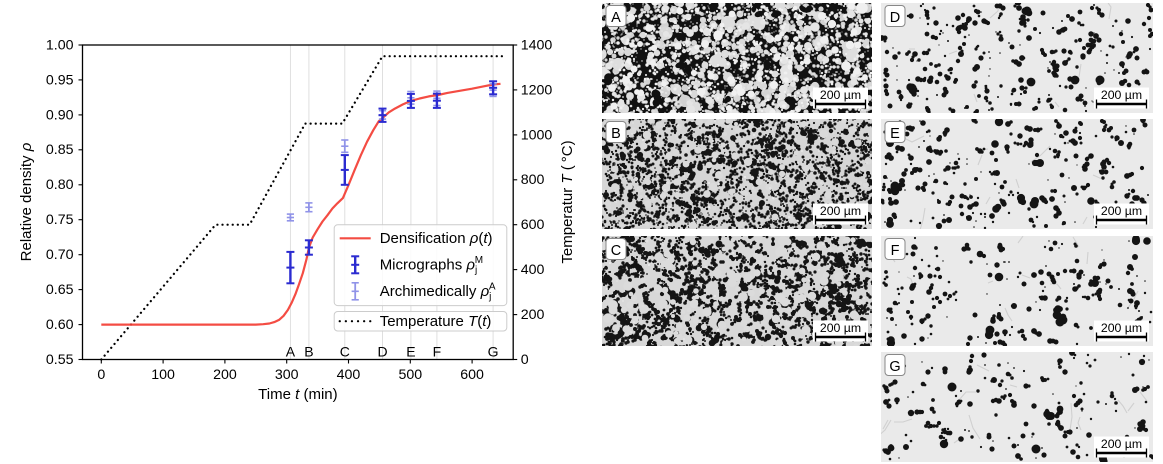  I want to click on svg-text: Temperatur T ( °C), so click(567, 201).